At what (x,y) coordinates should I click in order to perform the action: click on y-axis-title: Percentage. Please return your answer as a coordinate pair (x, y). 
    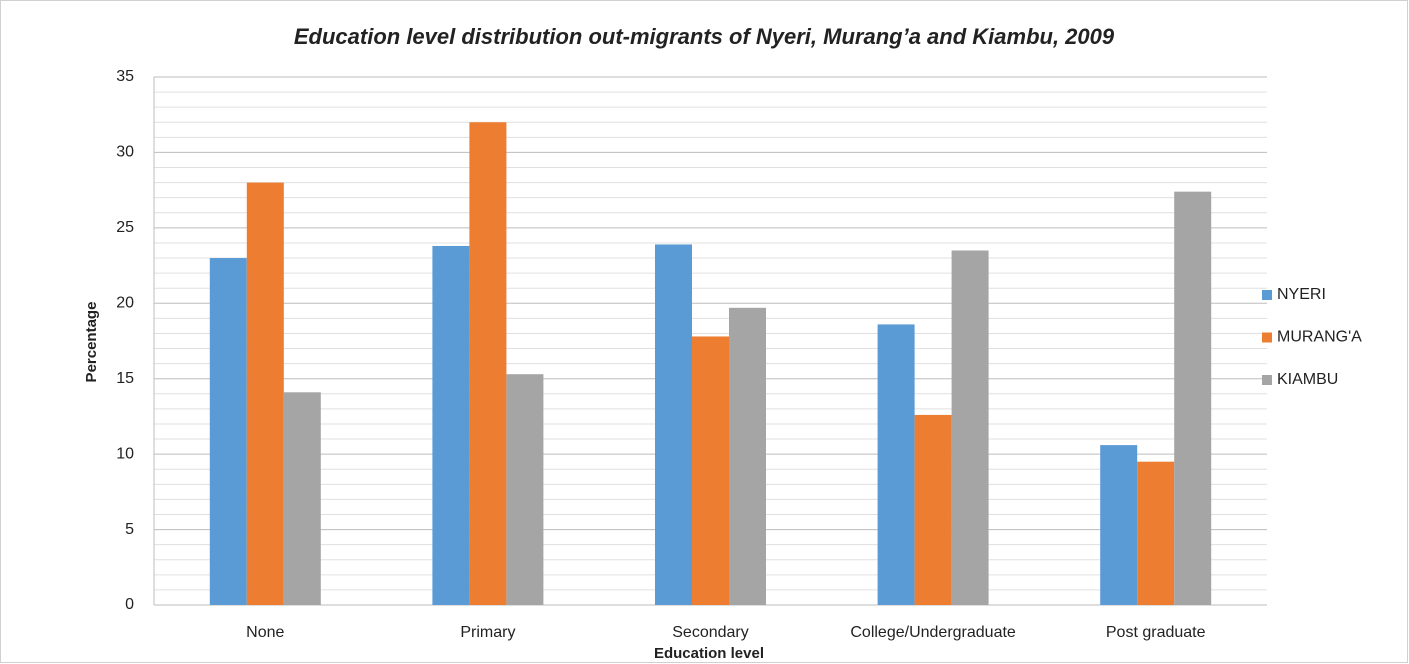
    Looking at the image, I should click on (91, 342).